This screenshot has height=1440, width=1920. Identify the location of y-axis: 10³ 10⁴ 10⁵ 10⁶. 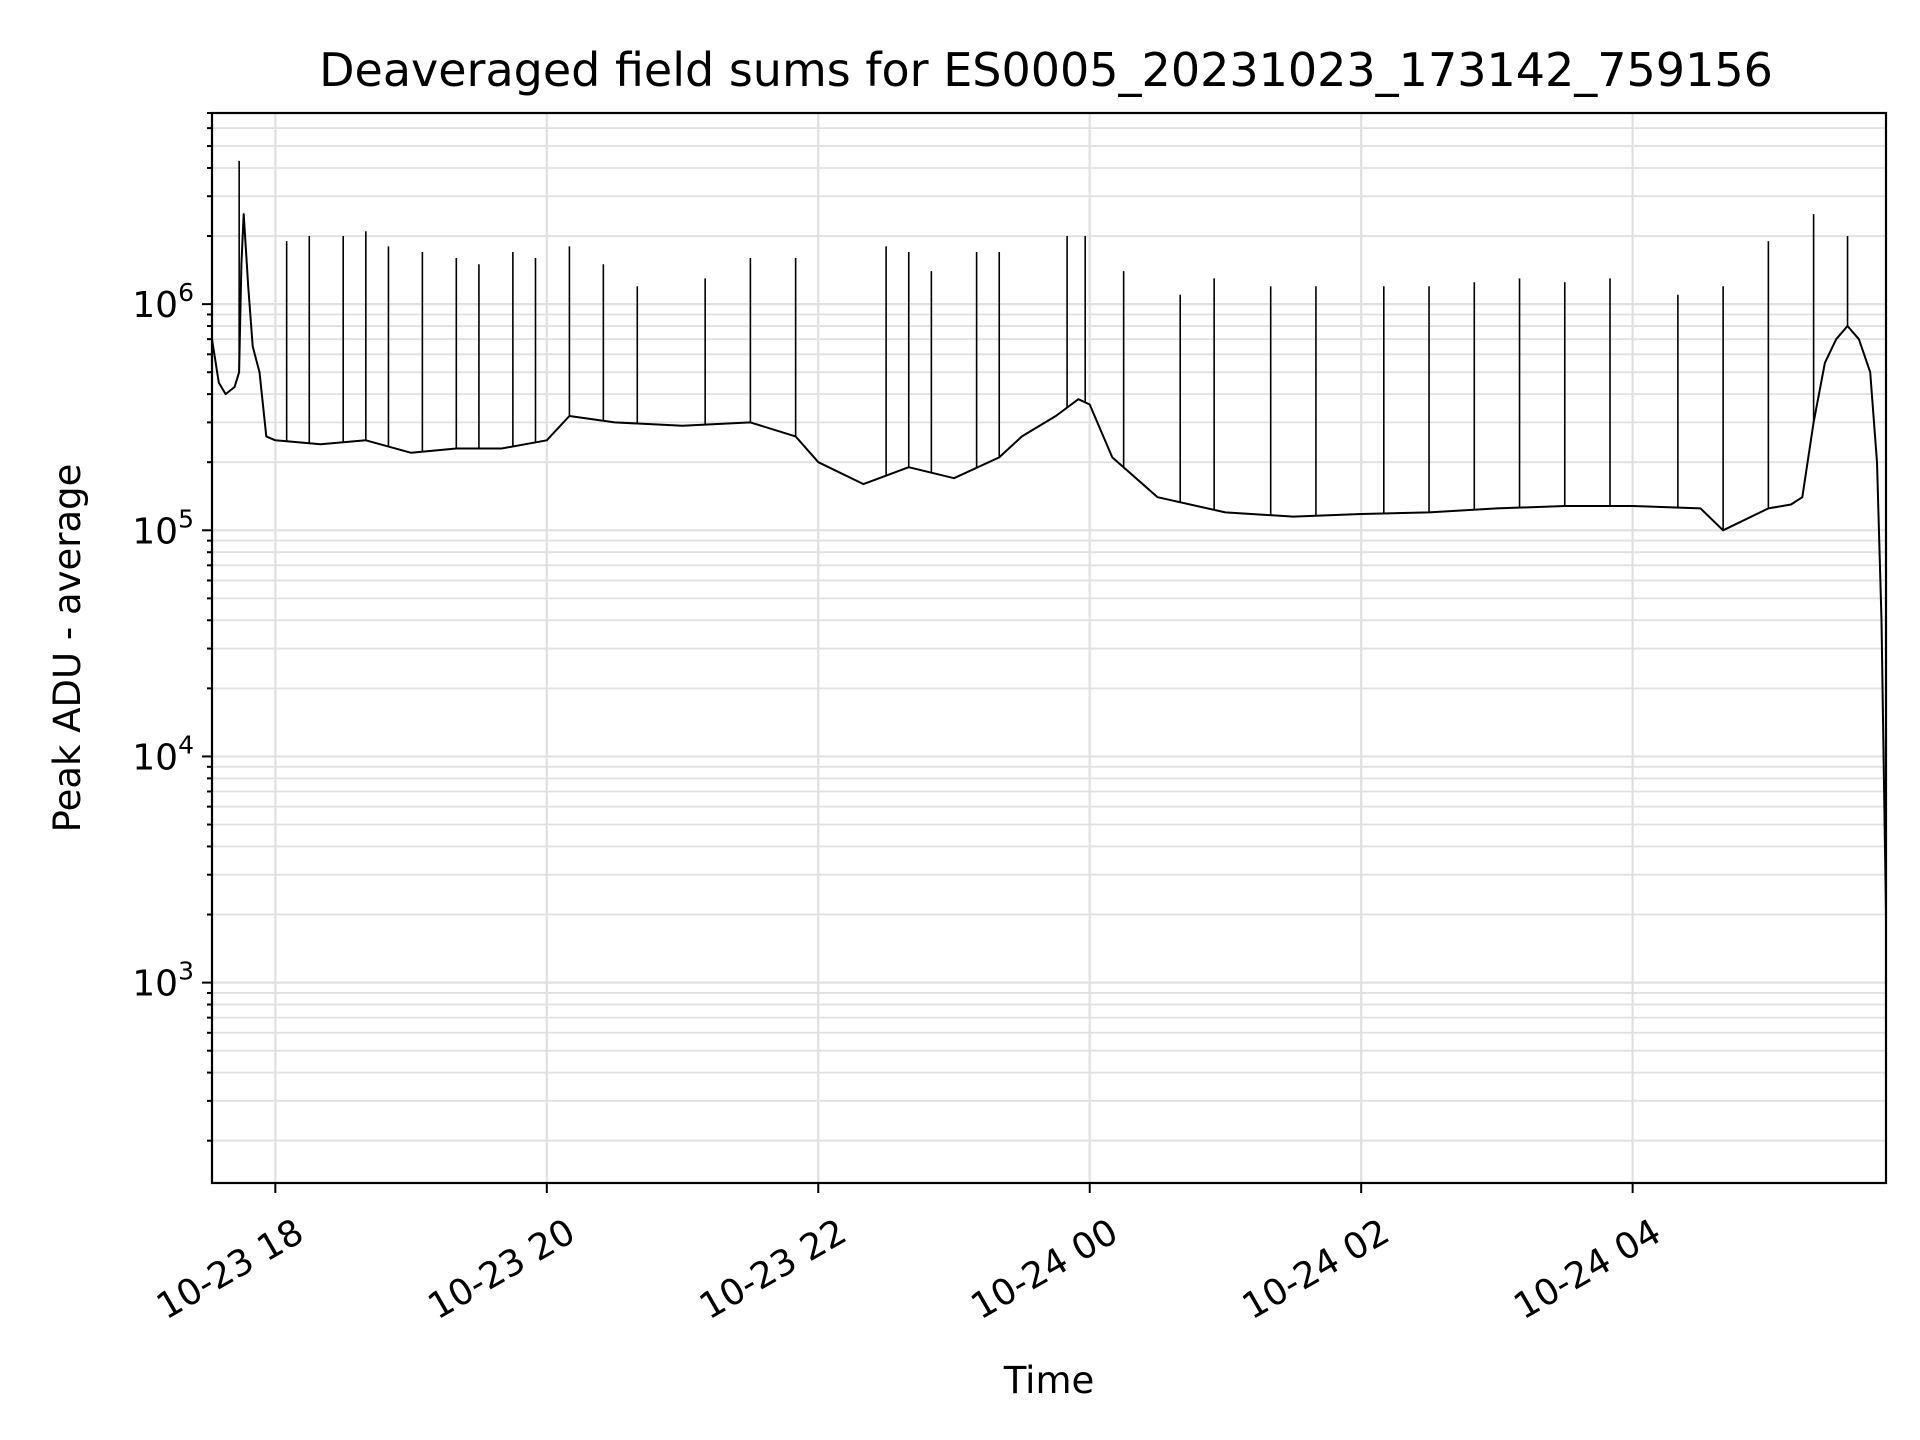
(172, 627).